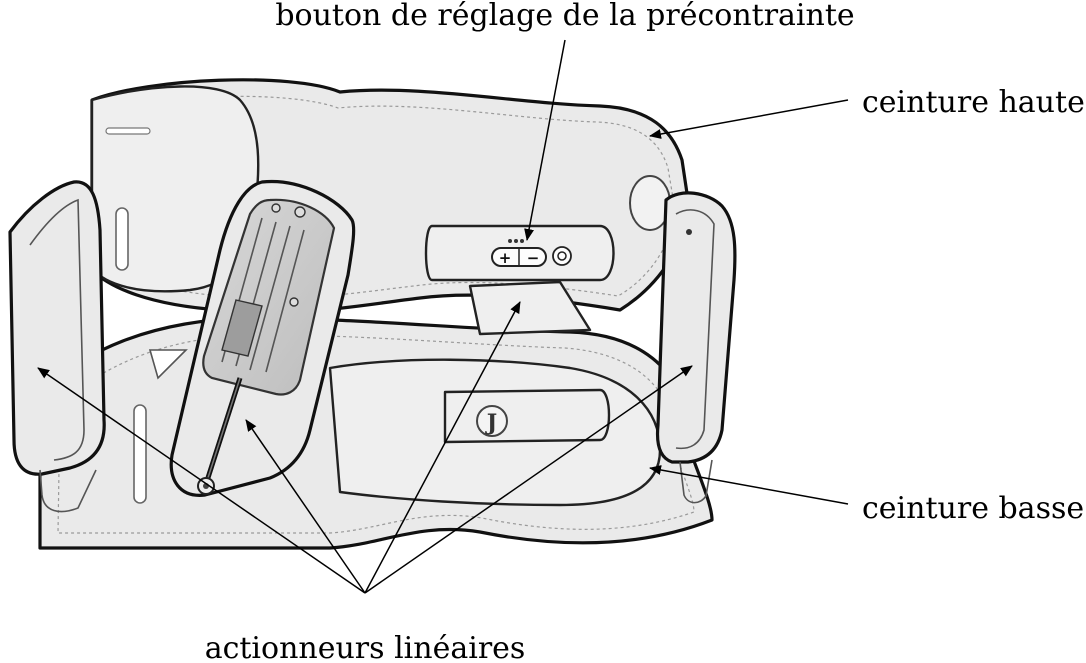 Image resolution: width=1086 pixels, height=663 pixels. I want to click on power-button-icon, so click(562, 256).